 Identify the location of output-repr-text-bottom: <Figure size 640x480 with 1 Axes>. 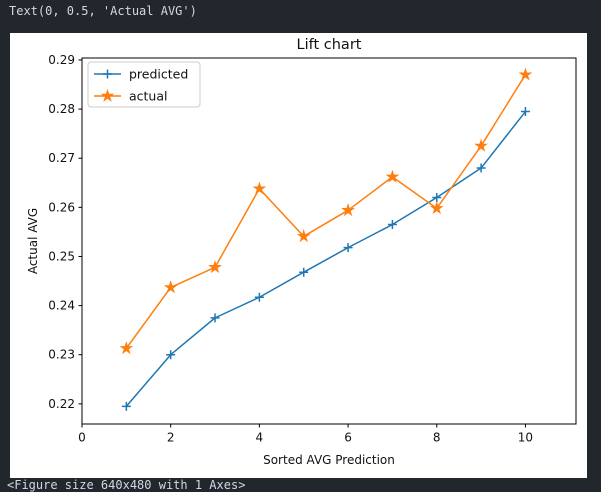
(126, 485).